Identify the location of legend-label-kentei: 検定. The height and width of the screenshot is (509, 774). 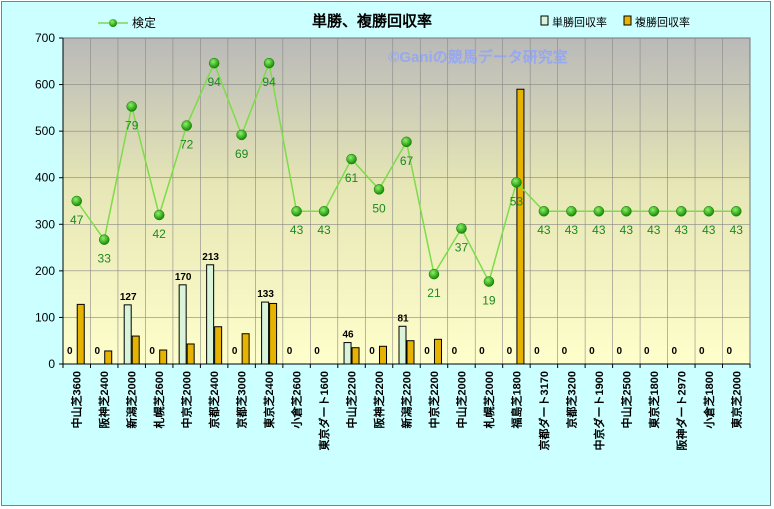
(144, 22).